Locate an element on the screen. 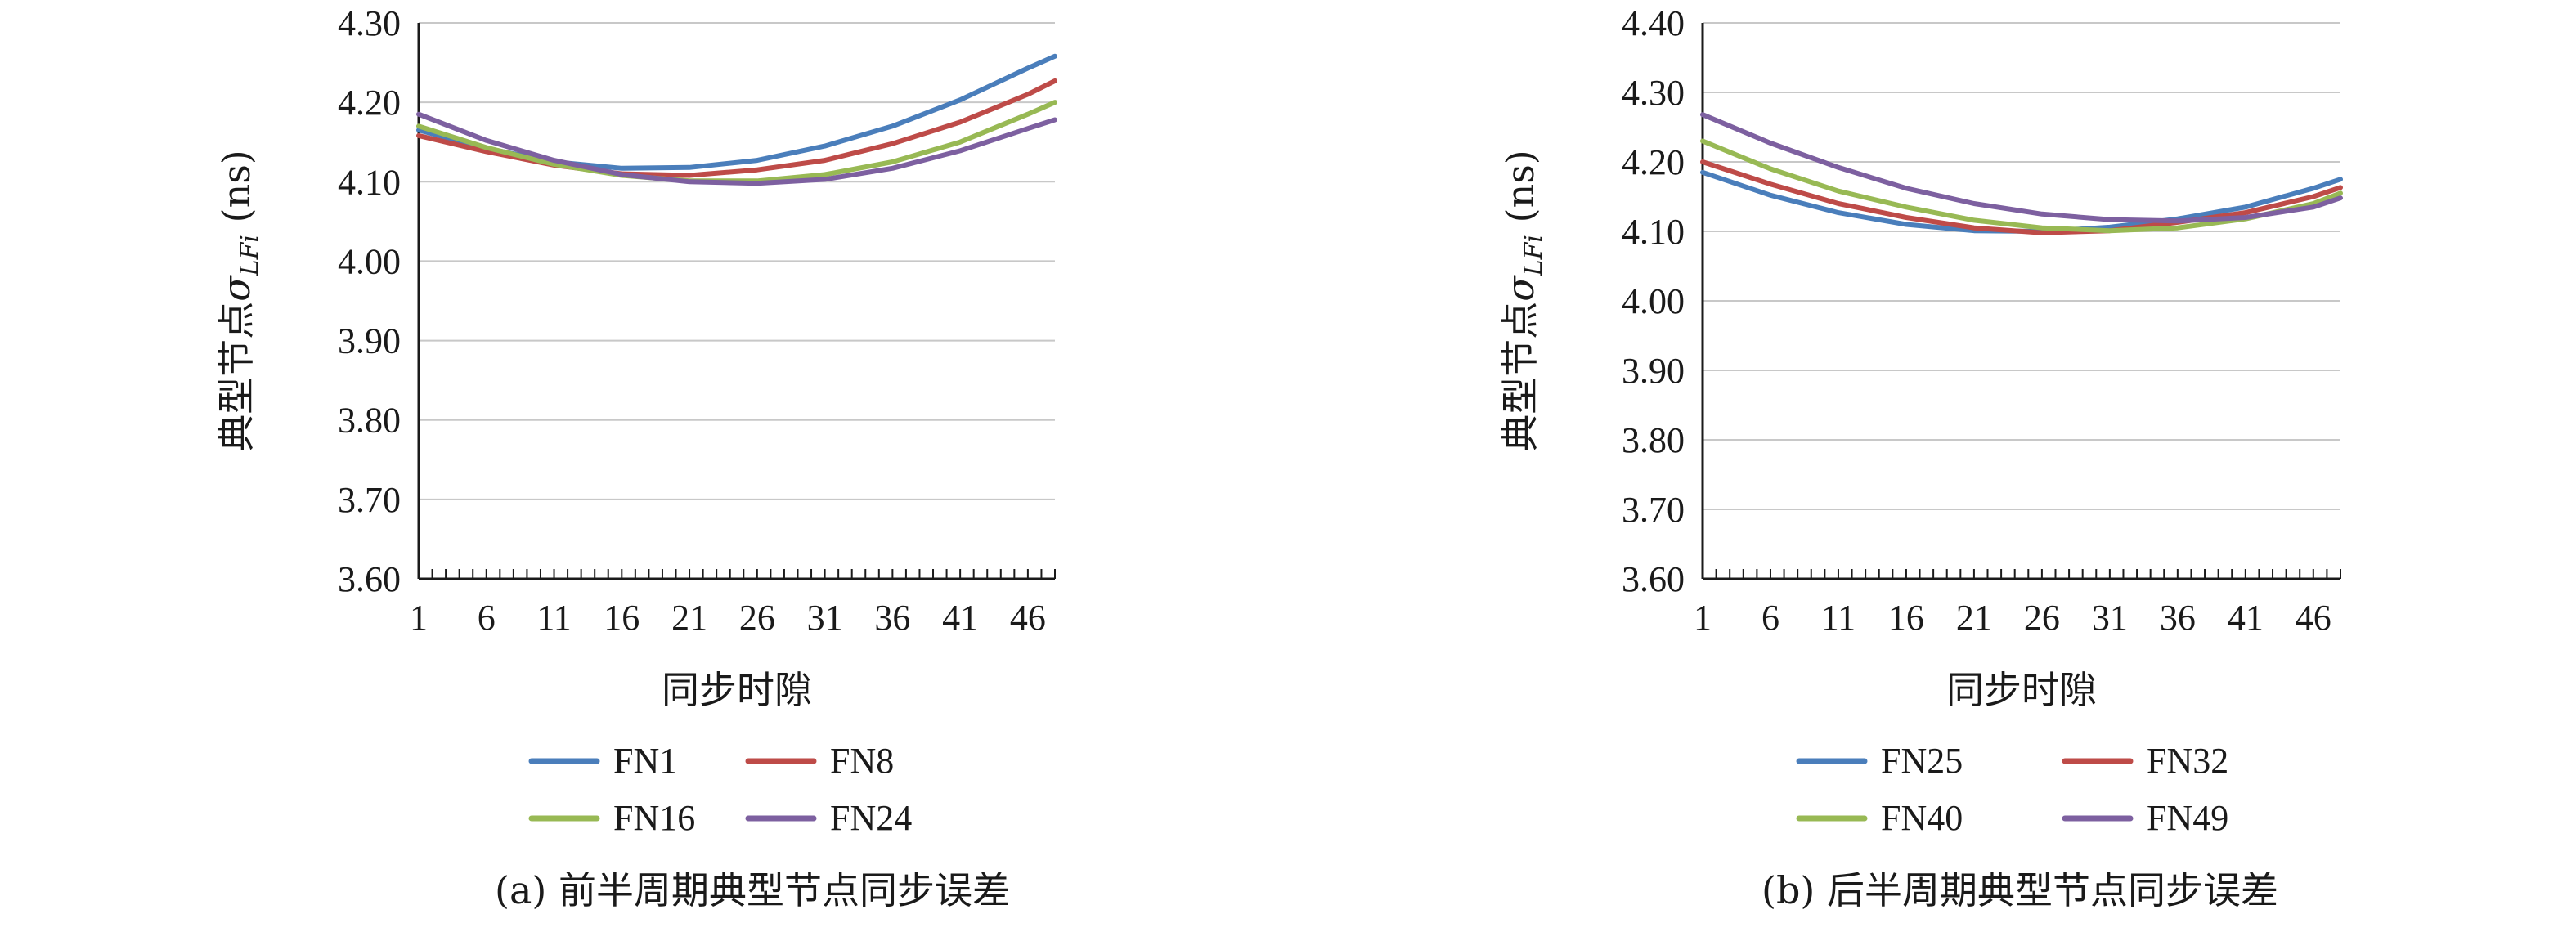  chart-a-y-tick-label: 4.20 is located at coordinates (369, 103).